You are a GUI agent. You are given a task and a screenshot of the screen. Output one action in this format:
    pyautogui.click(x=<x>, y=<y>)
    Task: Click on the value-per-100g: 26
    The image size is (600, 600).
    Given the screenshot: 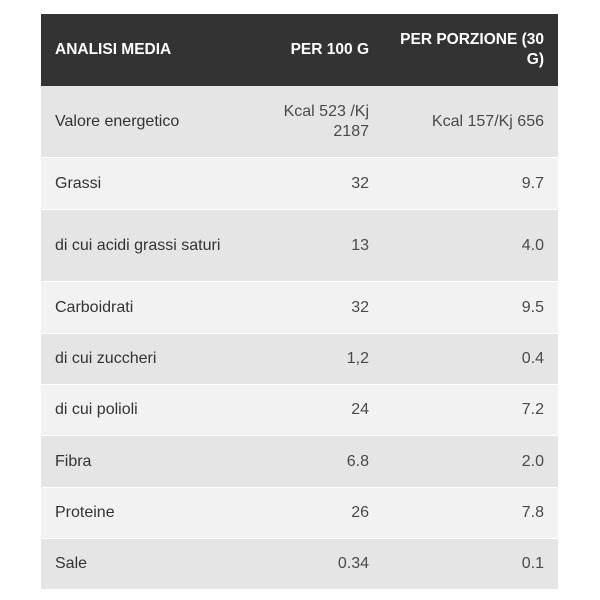 What is the action you would take?
    pyautogui.click(x=360, y=512)
    